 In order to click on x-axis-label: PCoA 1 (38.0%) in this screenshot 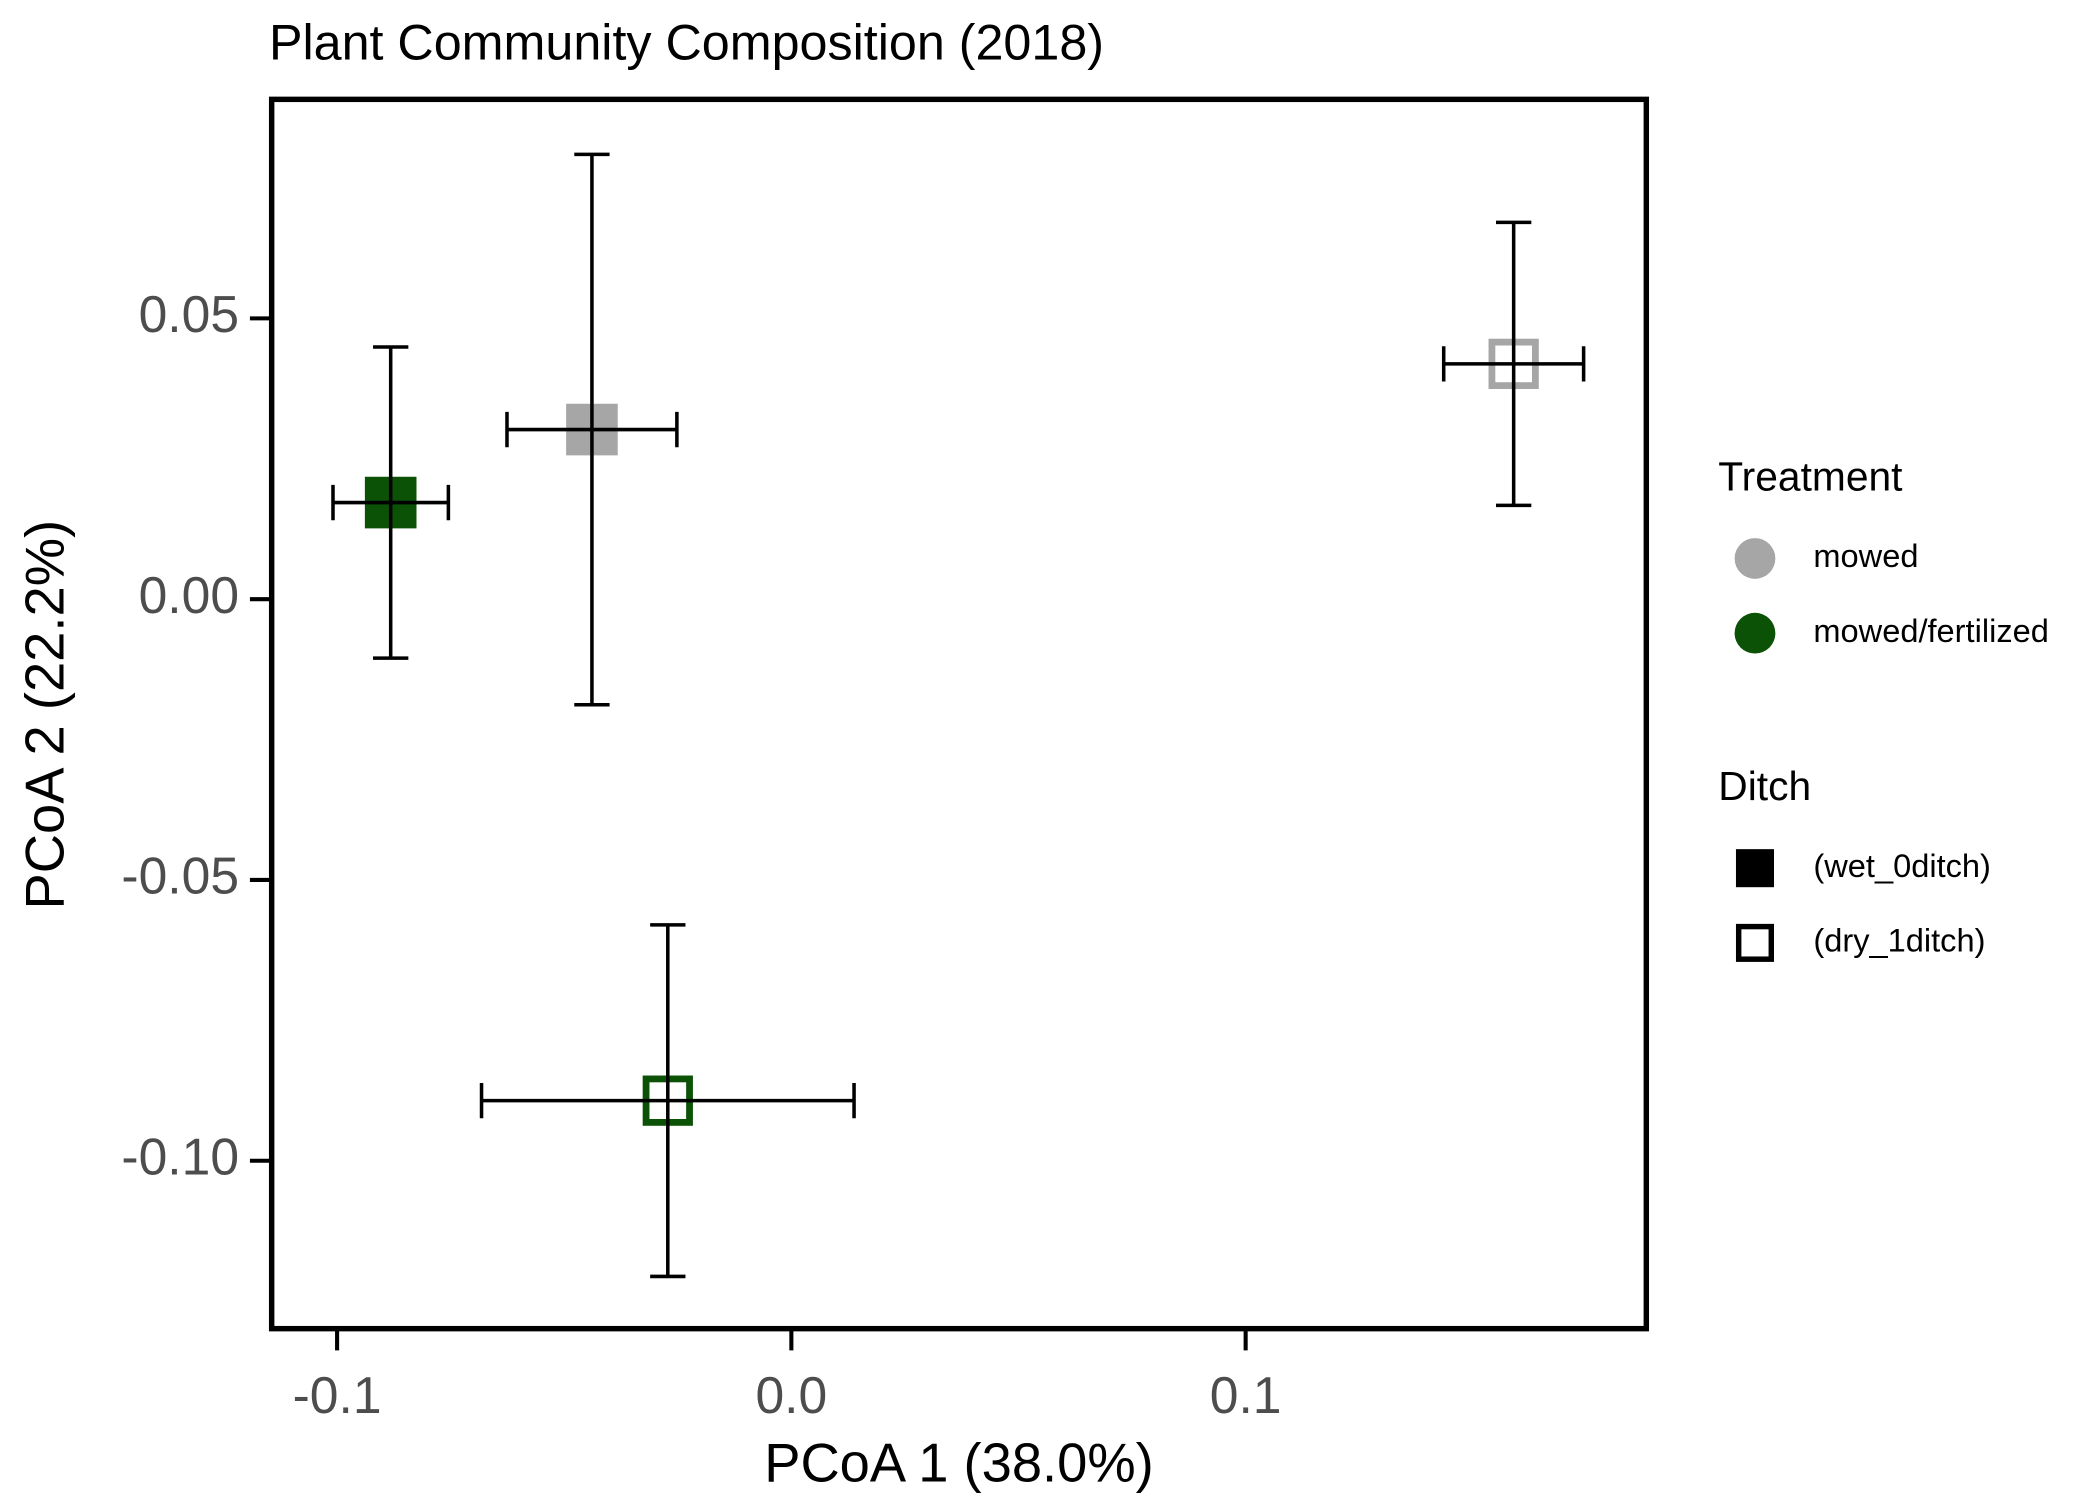, I will do `click(959, 1463)`.